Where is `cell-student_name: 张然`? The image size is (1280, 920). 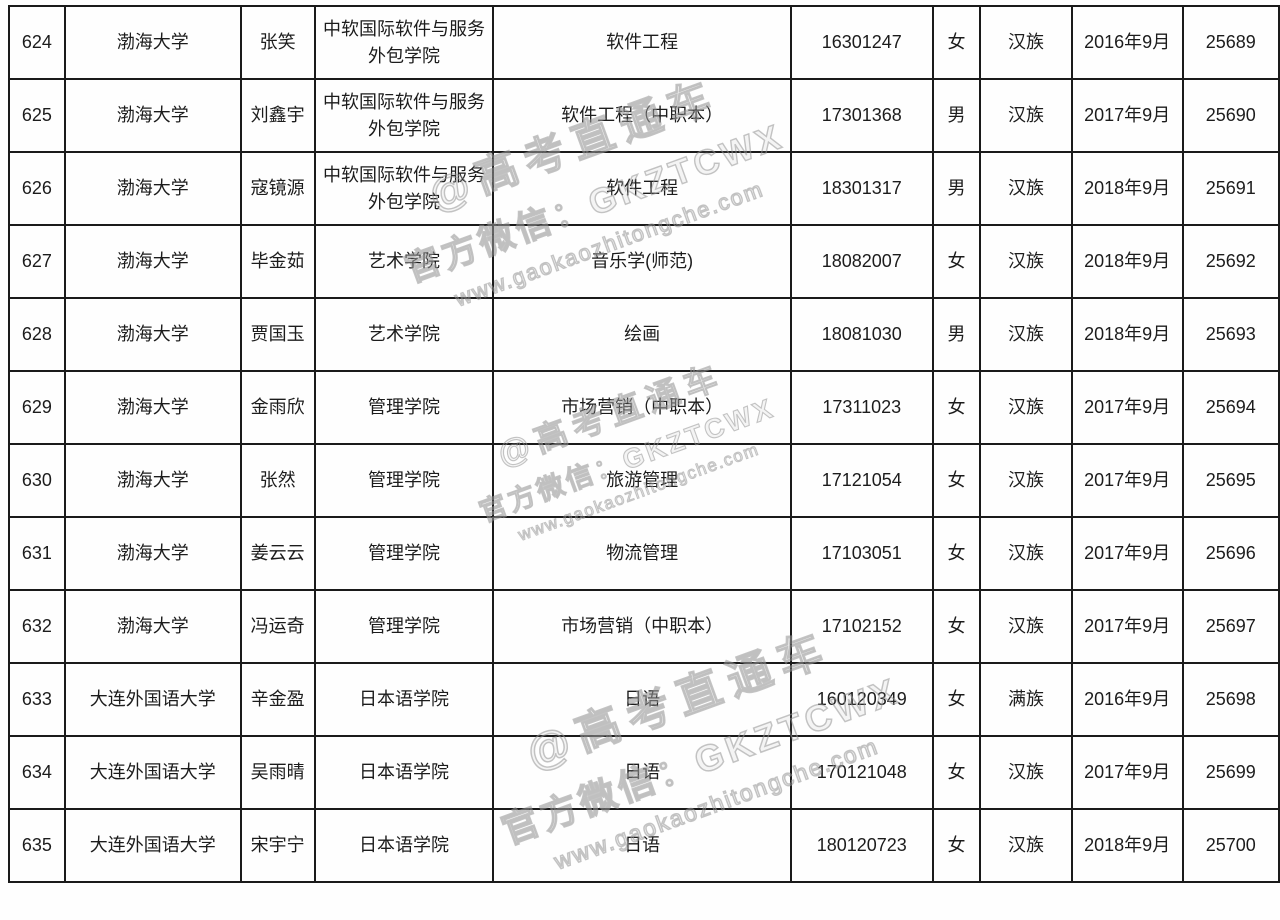 cell-student_name: 张然 is located at coordinates (277, 480).